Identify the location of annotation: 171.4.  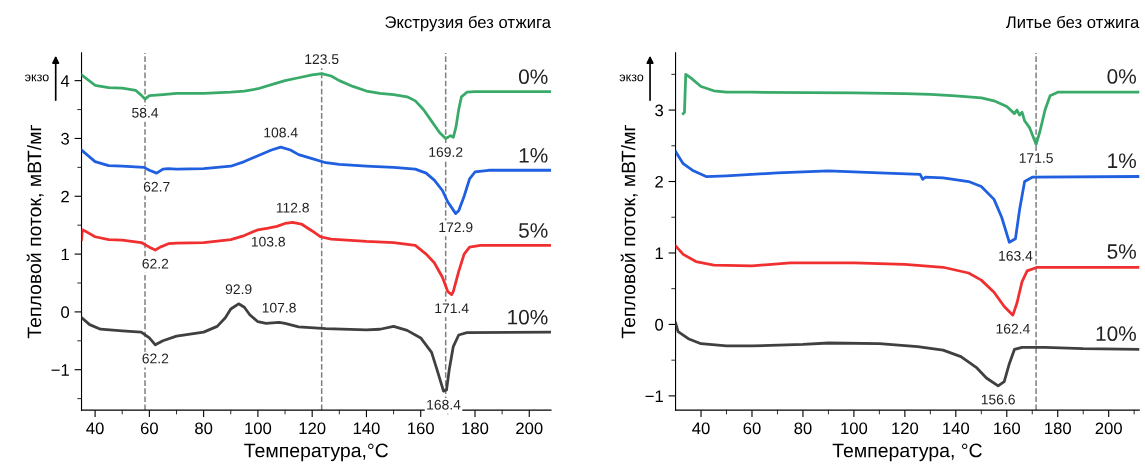
(452, 308).